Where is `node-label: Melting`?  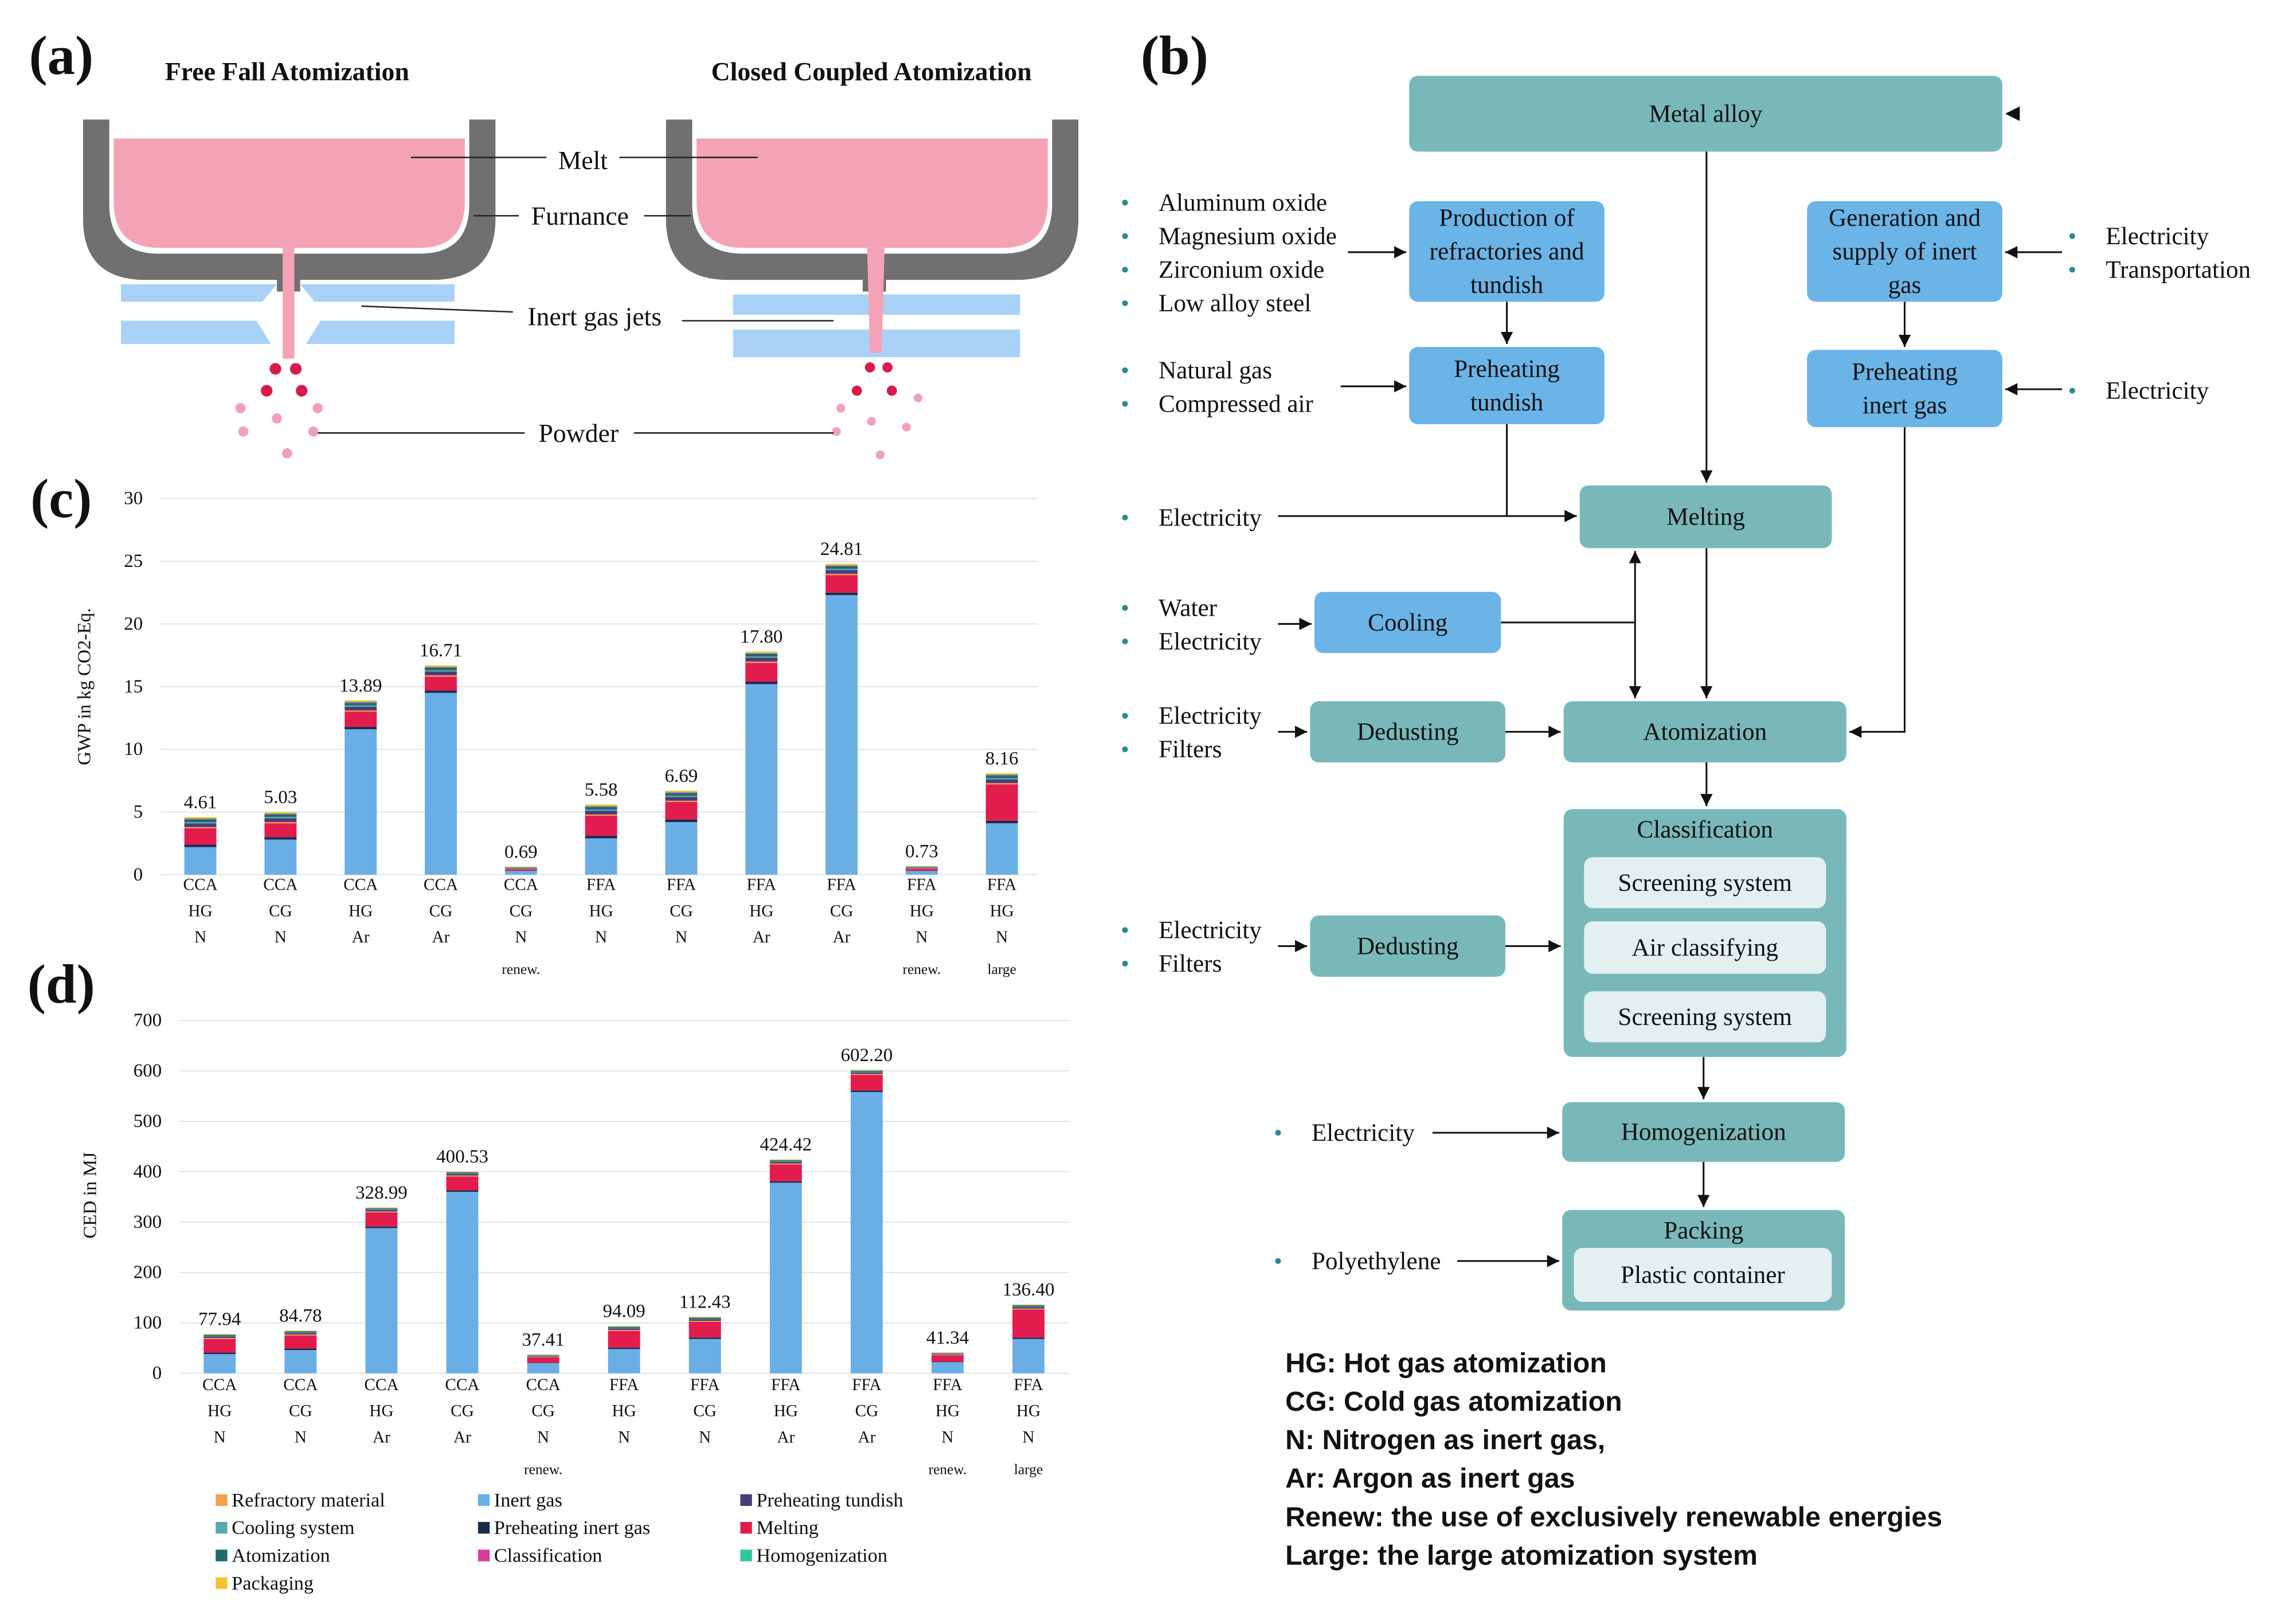
node-label: Melting is located at coordinates (1706, 517).